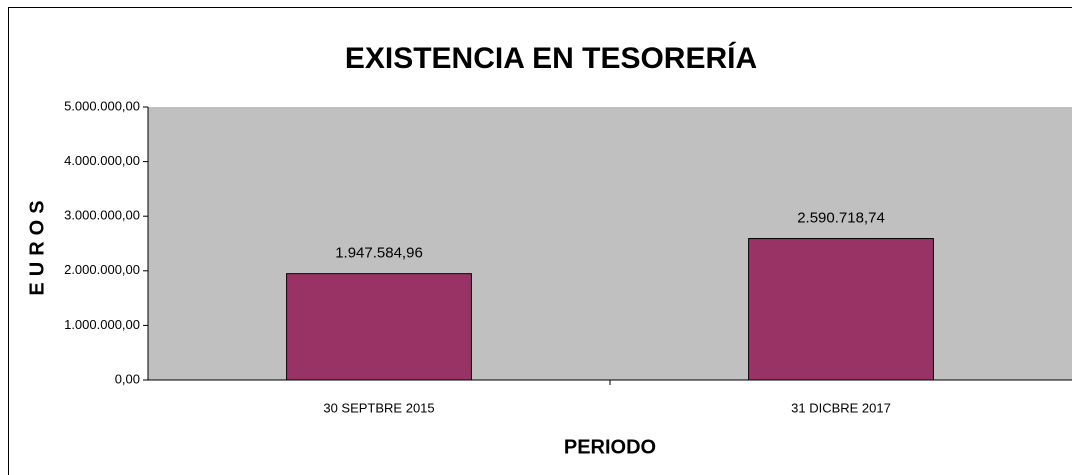 The width and height of the screenshot is (1072, 475). What do you see at coordinates (37, 244) in the screenshot?
I see `y-axis-title: EUROS` at bounding box center [37, 244].